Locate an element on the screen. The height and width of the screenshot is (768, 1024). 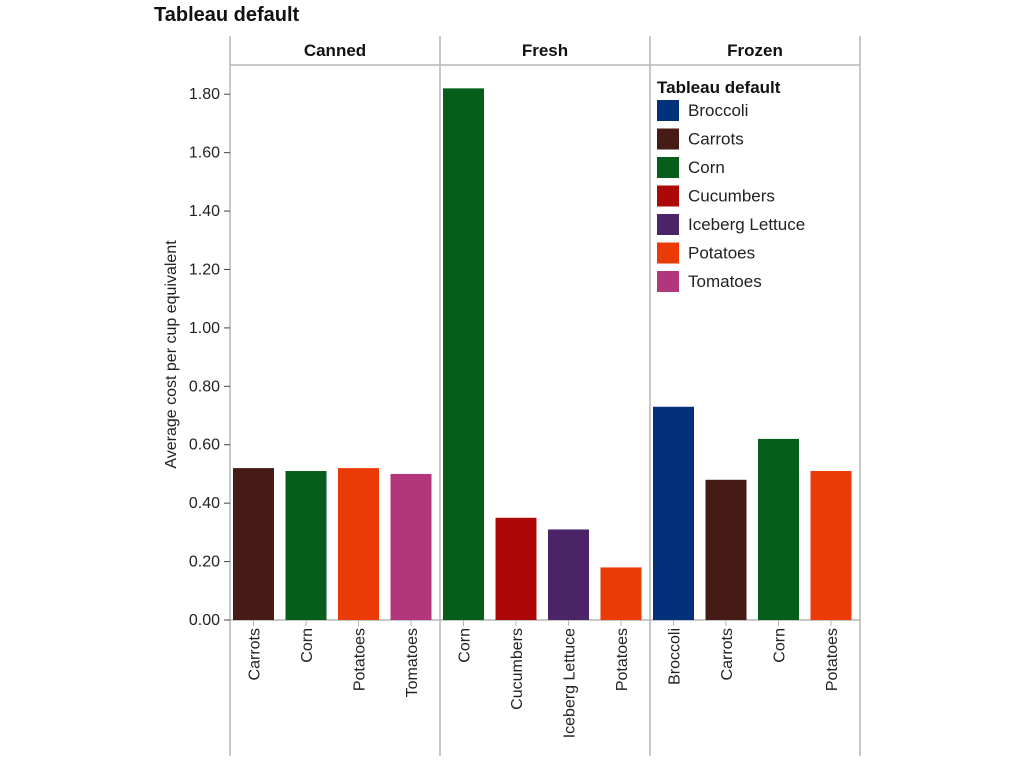
panel-label: Canned is located at coordinates (335, 50).